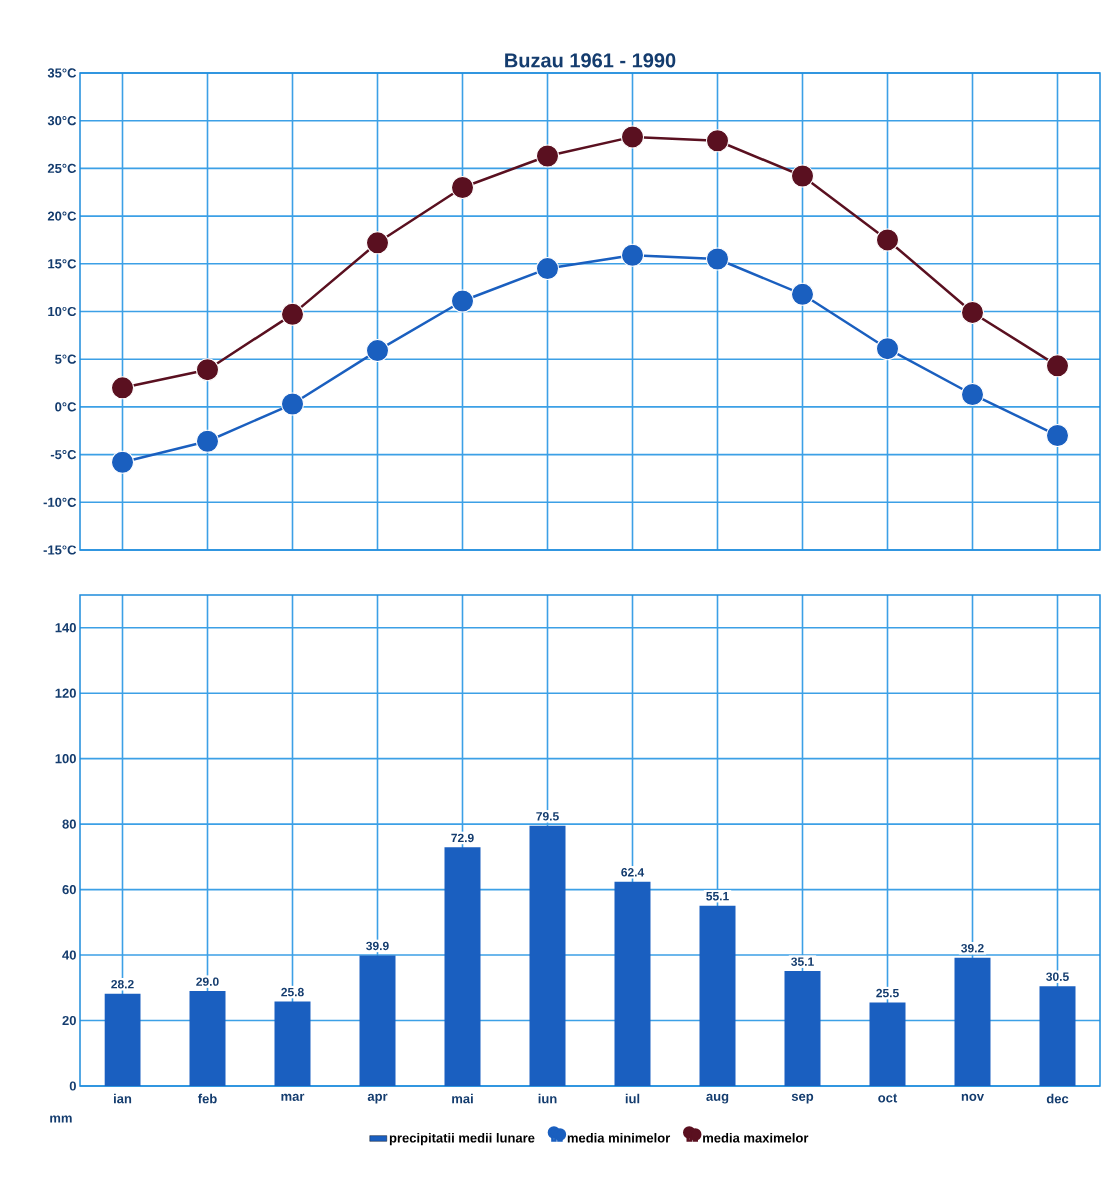  Describe the element at coordinates (756, 1138) in the screenshot. I see `legend-label: media maximelor` at that location.